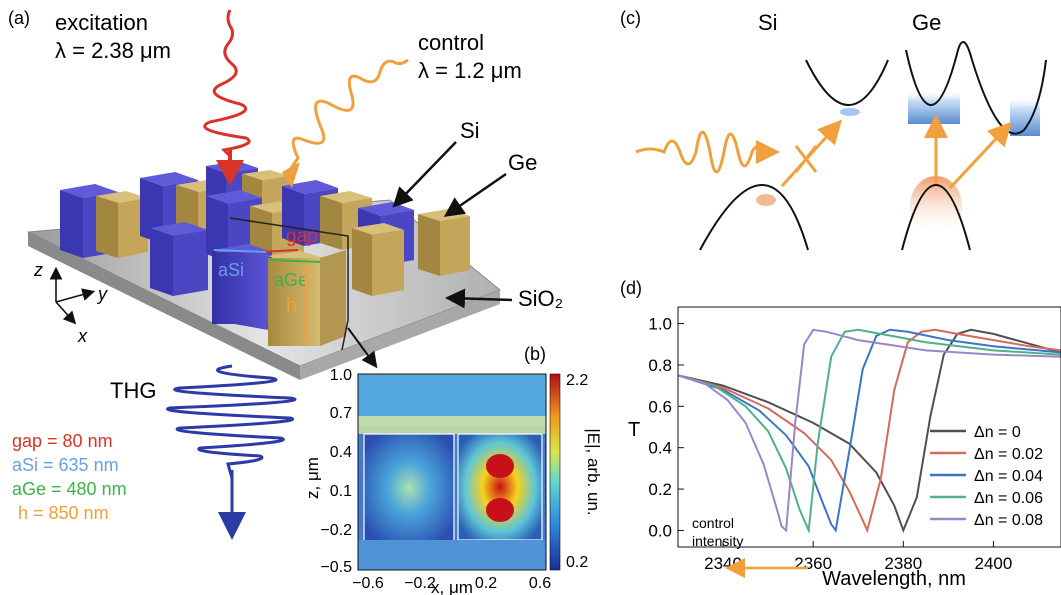 Image resolution: width=1061 pixels, height=595 pixels. I want to click on control-beam, so click(345, 123).